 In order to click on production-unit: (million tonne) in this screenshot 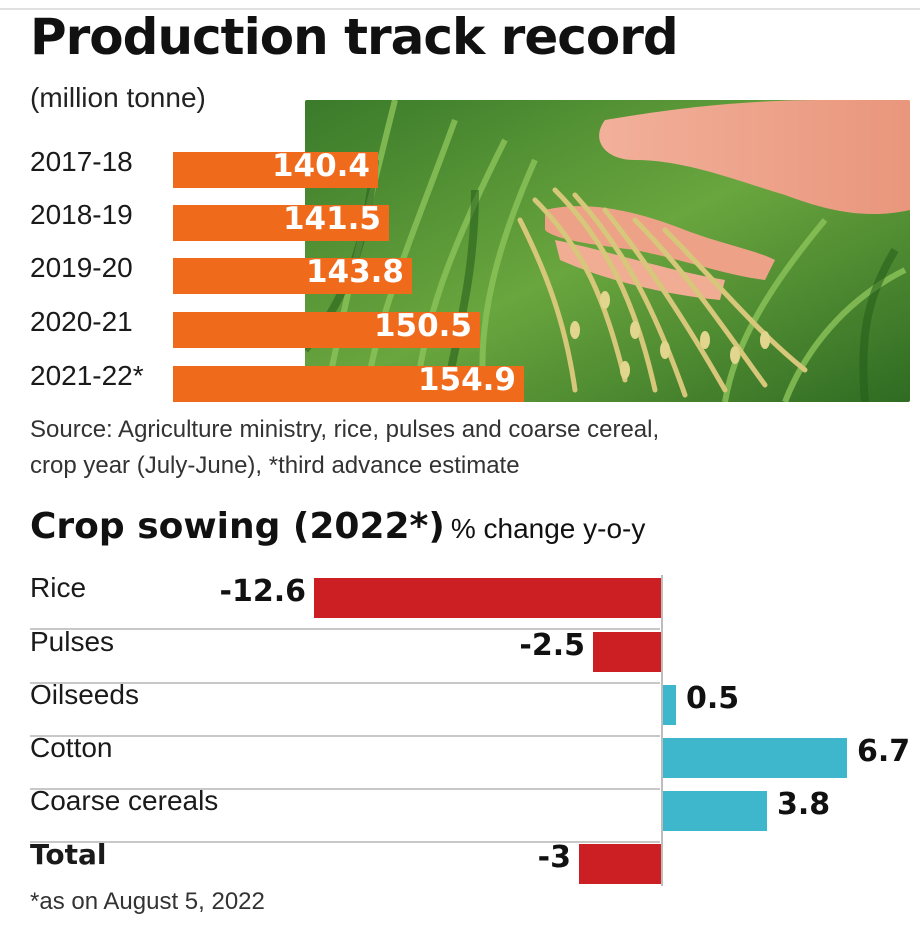, I will do `click(118, 97)`.